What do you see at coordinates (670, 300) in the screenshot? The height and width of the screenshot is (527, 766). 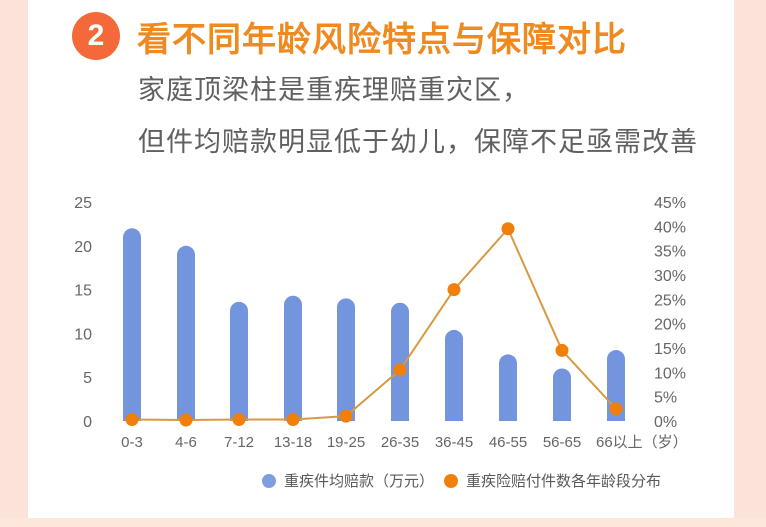 I see `right-axis-tick: 25%` at bounding box center [670, 300].